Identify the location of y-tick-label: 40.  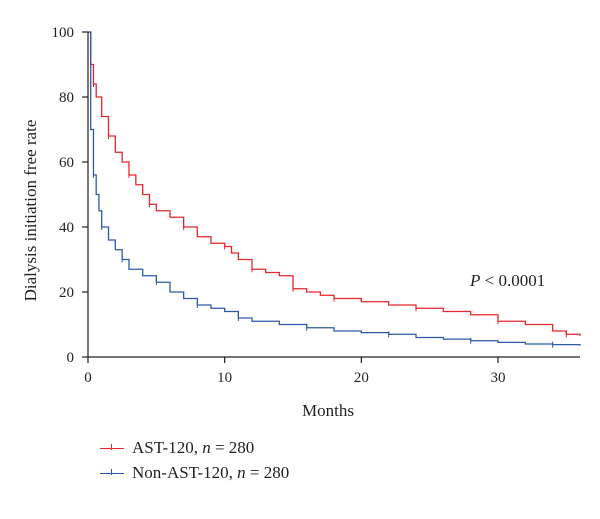
(66, 228).